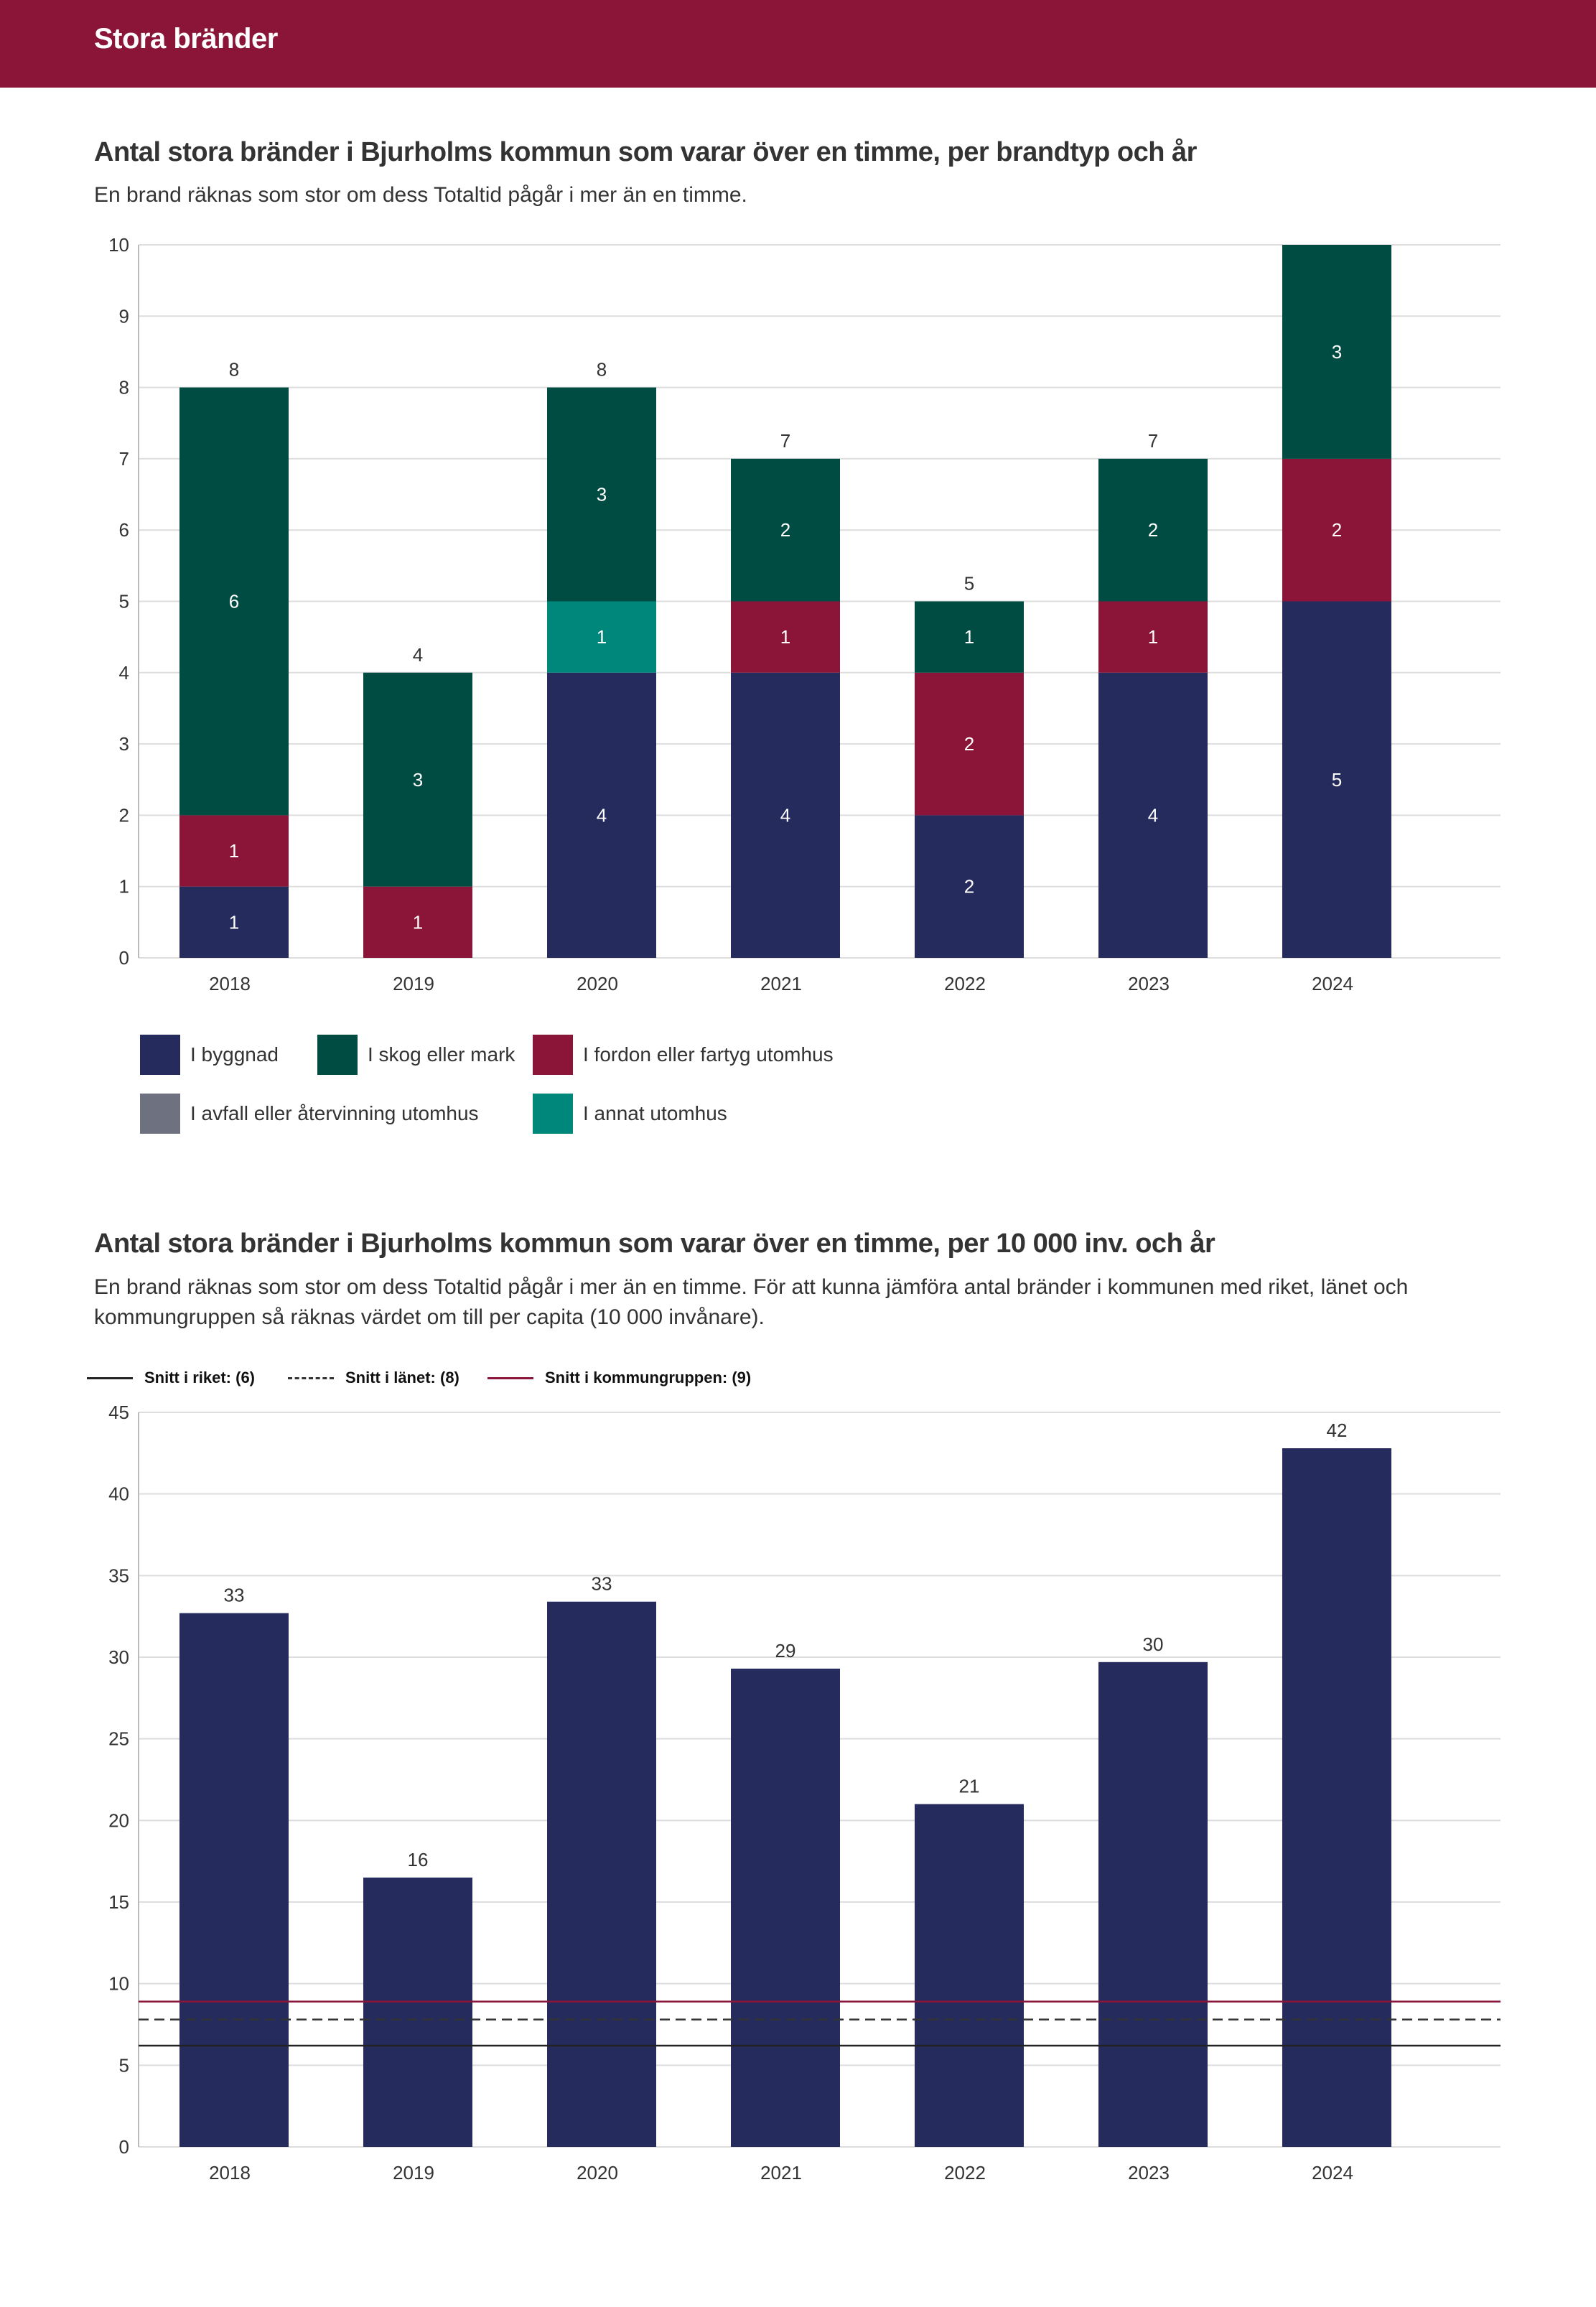 The width and height of the screenshot is (1596, 2307). What do you see at coordinates (708, 1054) in the screenshot?
I see `legend-label-fordon: I fordon eller fartyg utomhus` at bounding box center [708, 1054].